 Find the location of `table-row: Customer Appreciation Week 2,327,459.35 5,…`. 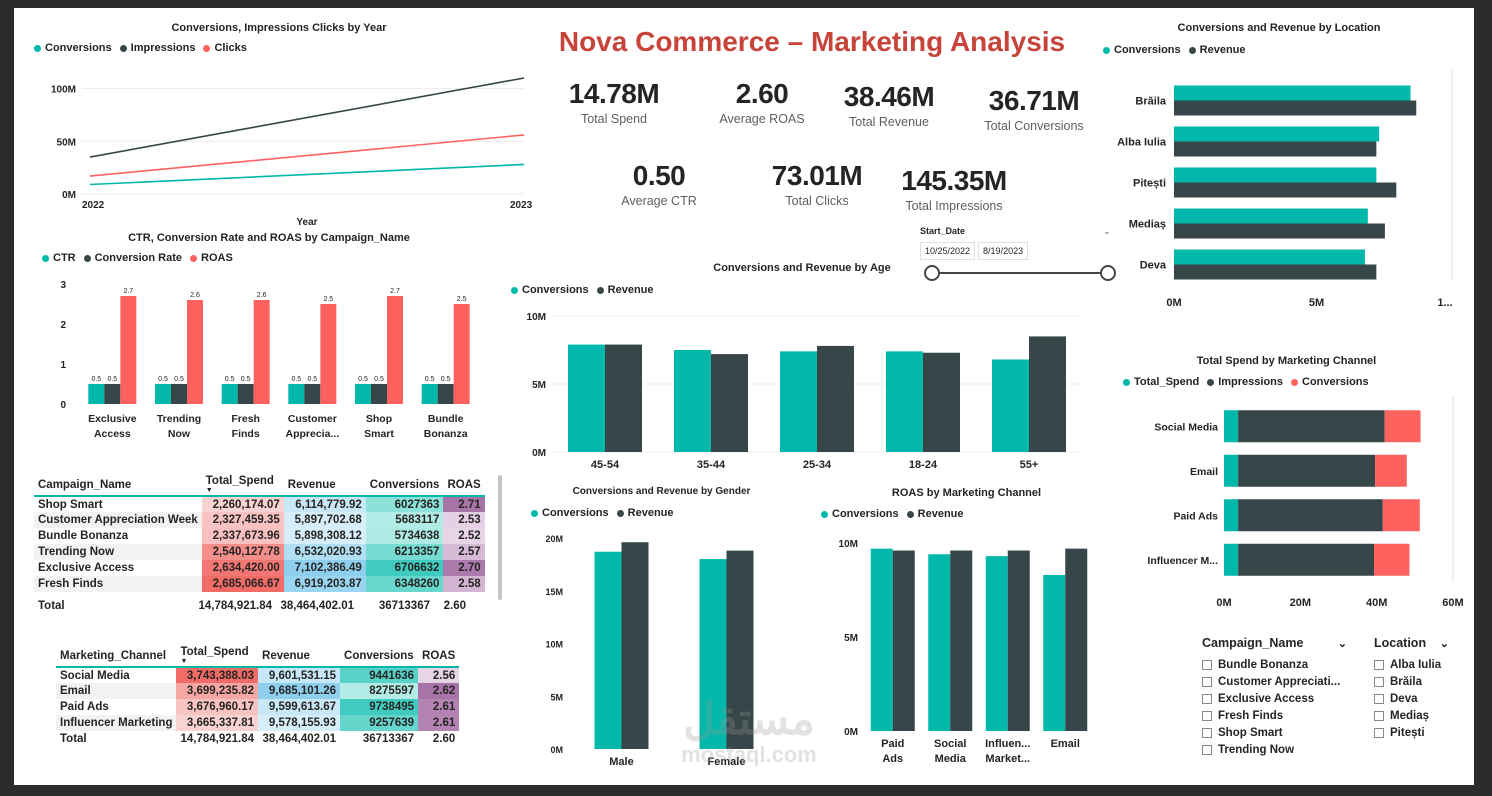

table-row: Customer Appreciation Week 2,327,459.35 5,… is located at coordinates (259, 520).